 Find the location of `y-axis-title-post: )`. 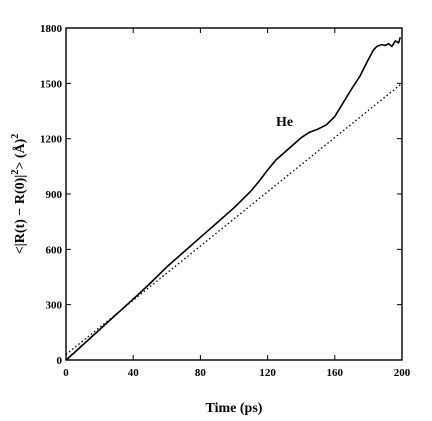

y-axis-title-post: ) is located at coordinates (20, 140).